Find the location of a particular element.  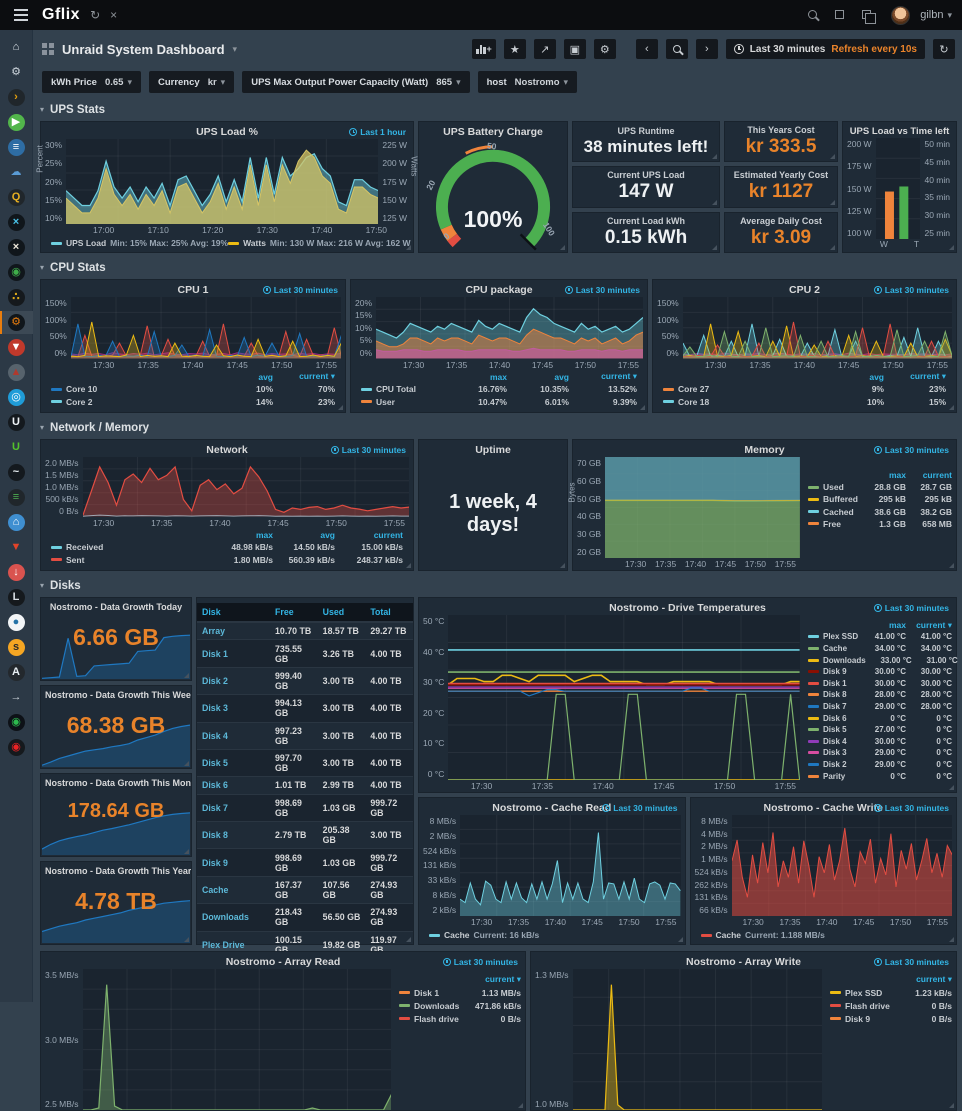

sidebar-item-app-shield: ▼ is located at coordinates (16, 347).